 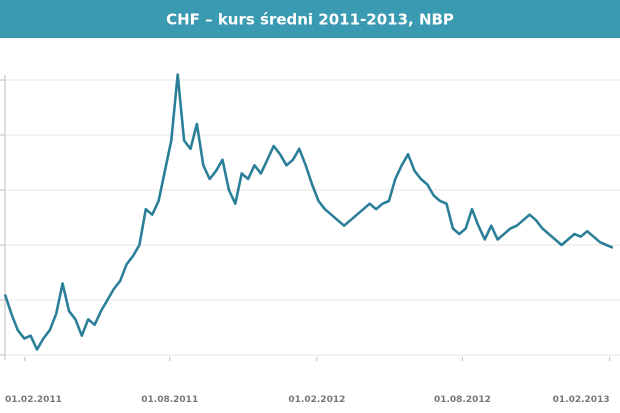 I want to click on chart-title: CHF – kurs średni 2011-2013, NBP, so click(x=310, y=20).